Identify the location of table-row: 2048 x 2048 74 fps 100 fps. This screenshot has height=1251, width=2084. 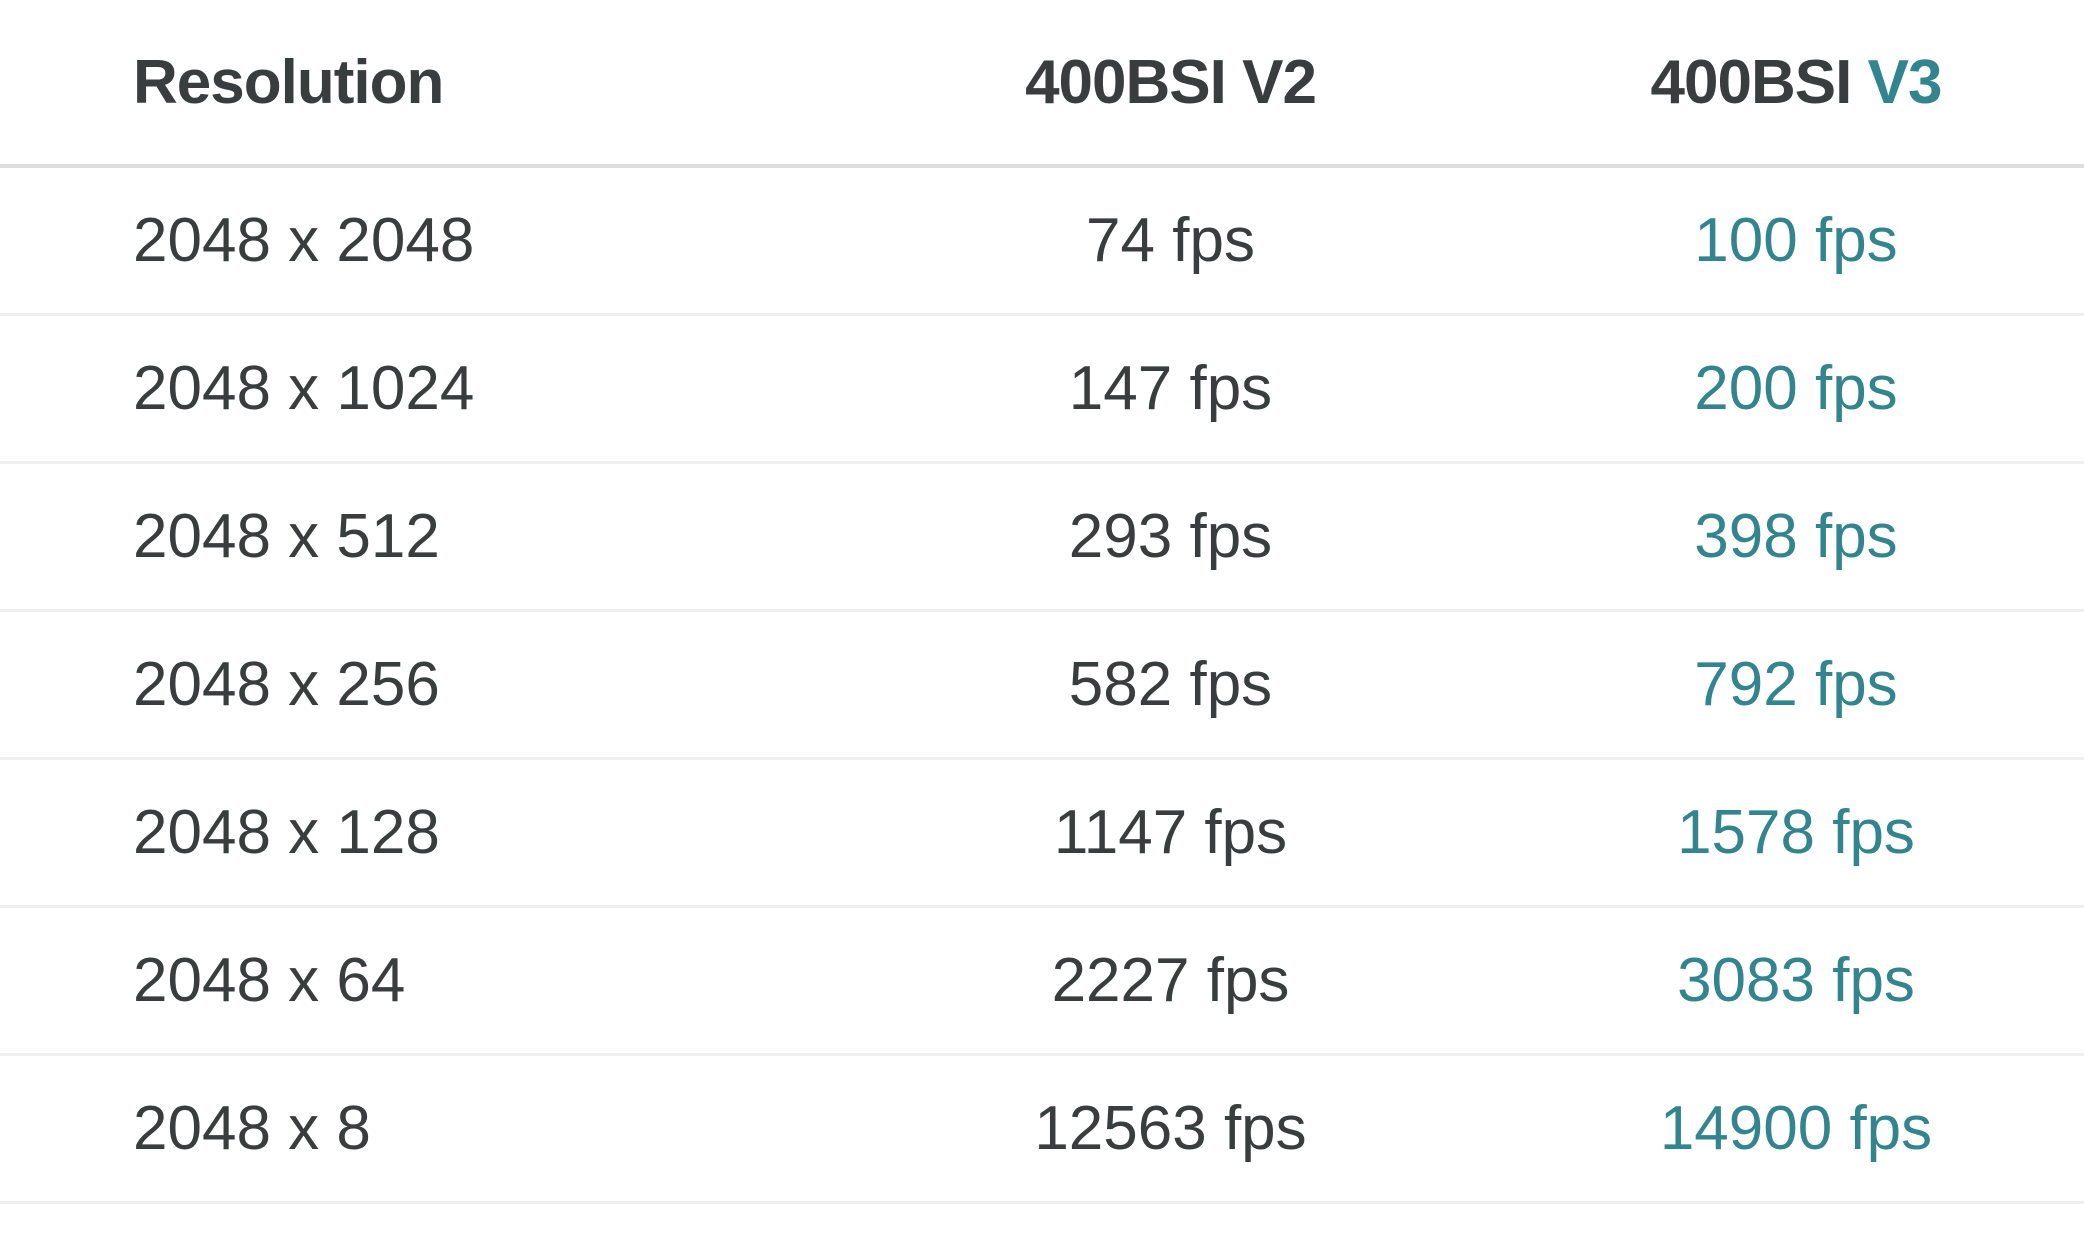
(1042, 240).